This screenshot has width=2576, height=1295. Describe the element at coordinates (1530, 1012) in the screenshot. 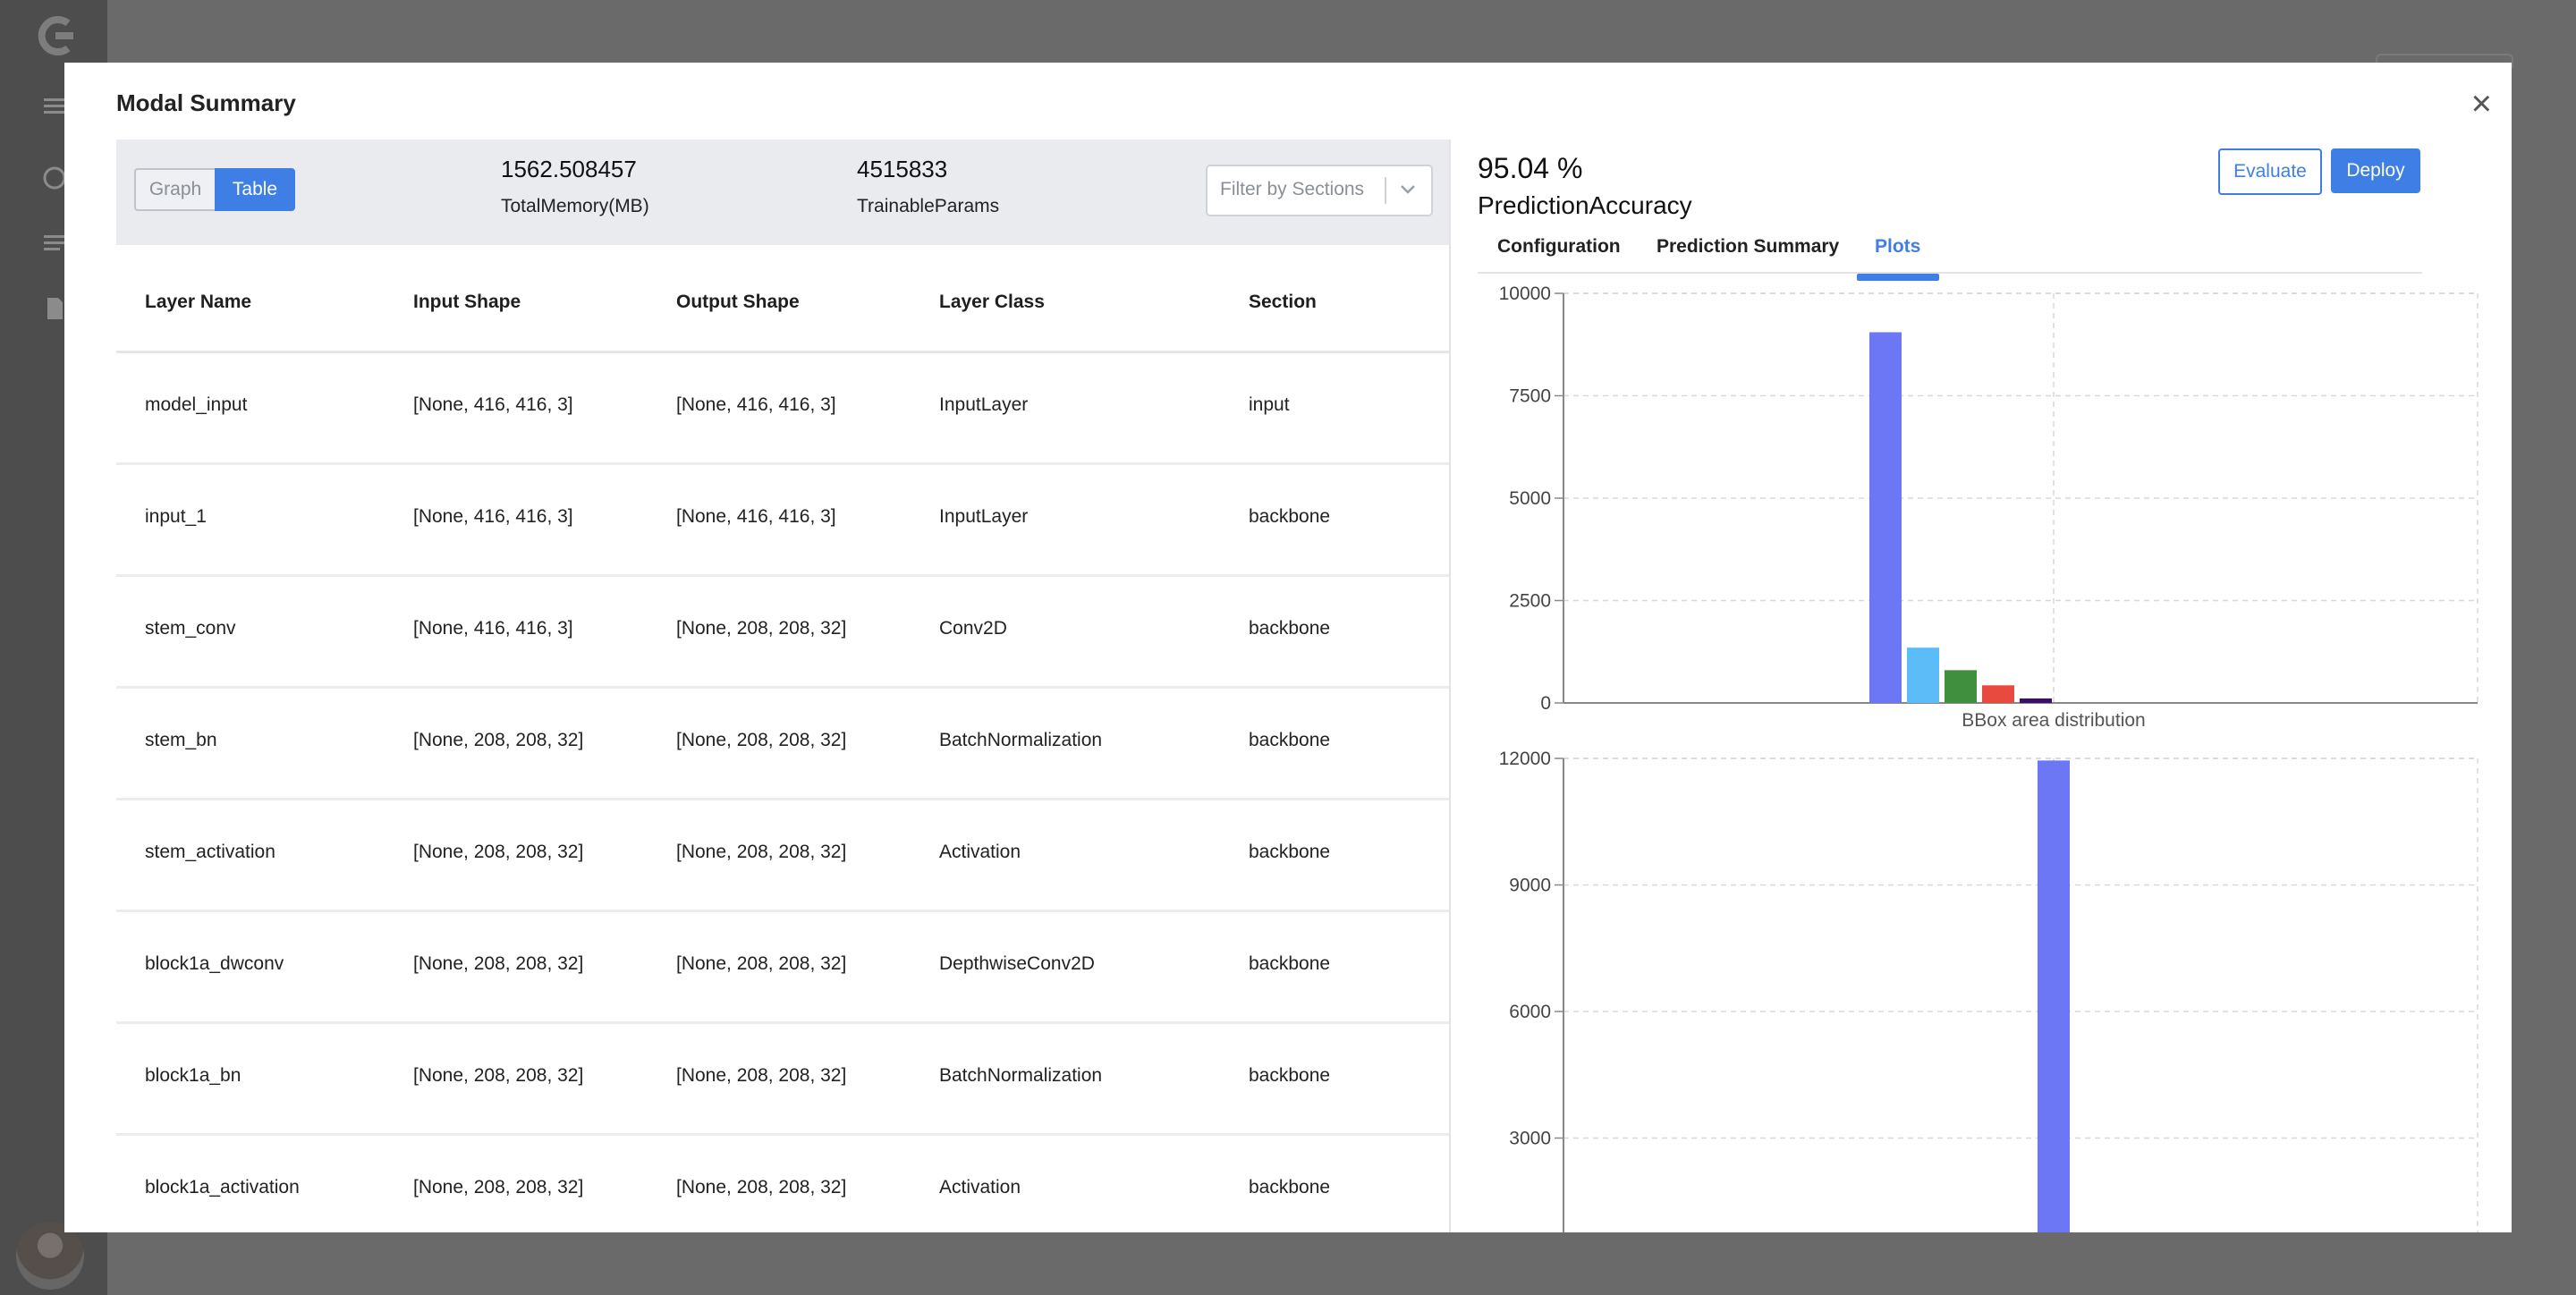

I see `y-tick-label: 6000` at that location.